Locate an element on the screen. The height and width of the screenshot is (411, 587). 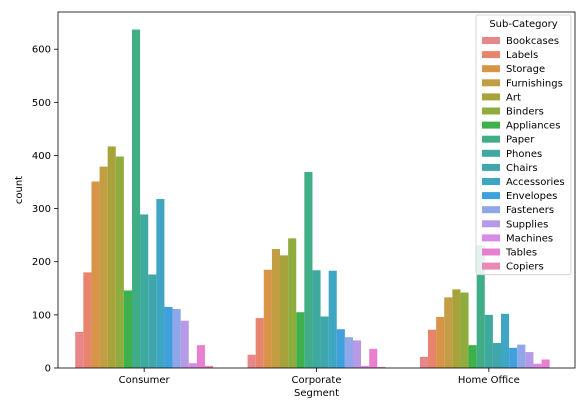
legend-swatch-accessories is located at coordinates (491, 181).